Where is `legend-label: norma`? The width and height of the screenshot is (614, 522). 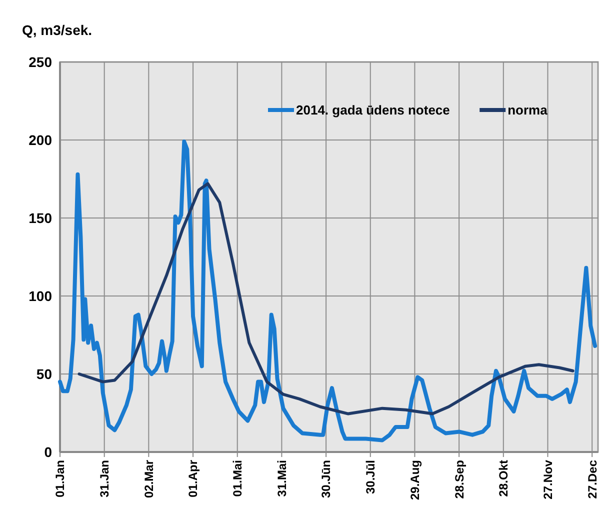
legend-label: norma is located at coordinates (528, 110).